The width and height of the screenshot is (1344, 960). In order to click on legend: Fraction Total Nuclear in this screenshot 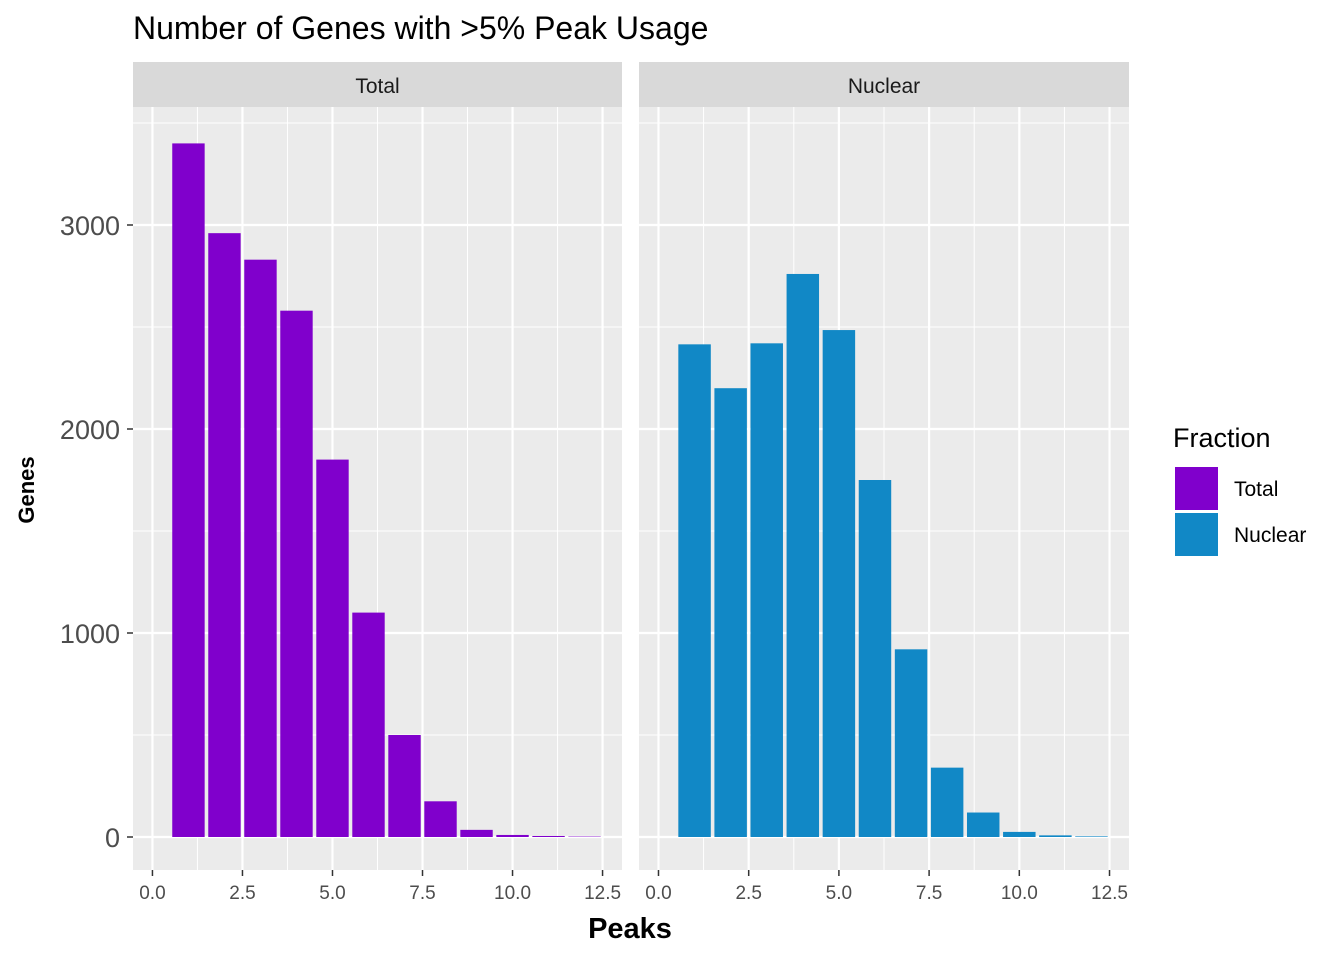, I will do `click(1239, 489)`.